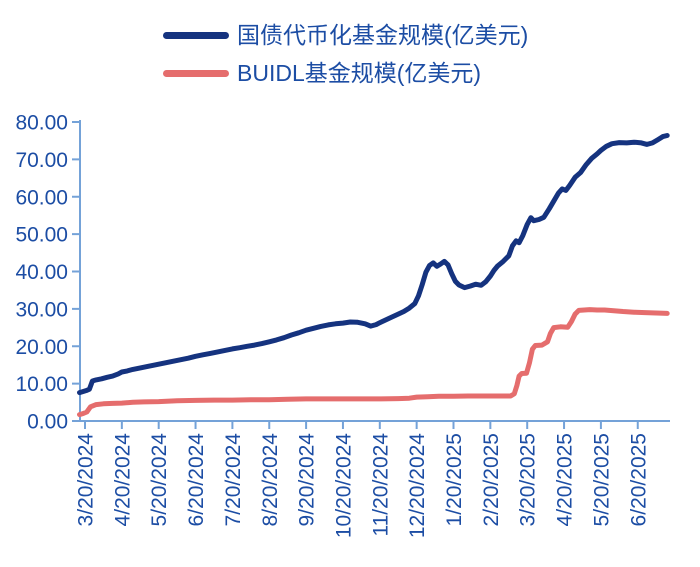  I want to click on legend-item-tokenized-treasury: 国债代币化基金规模(亿美元), so click(345, 35).